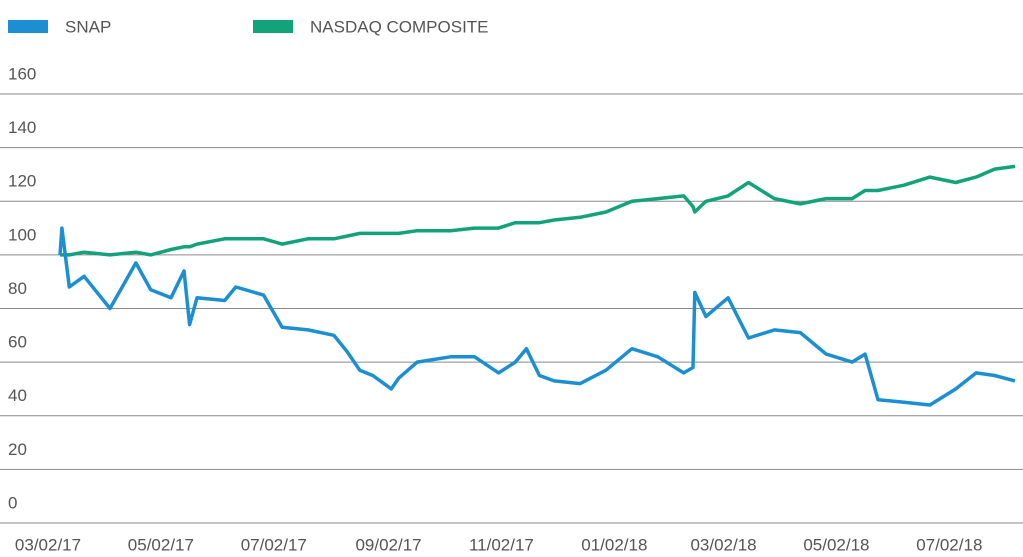  I want to click on y-tick-label: 60, so click(17, 342).